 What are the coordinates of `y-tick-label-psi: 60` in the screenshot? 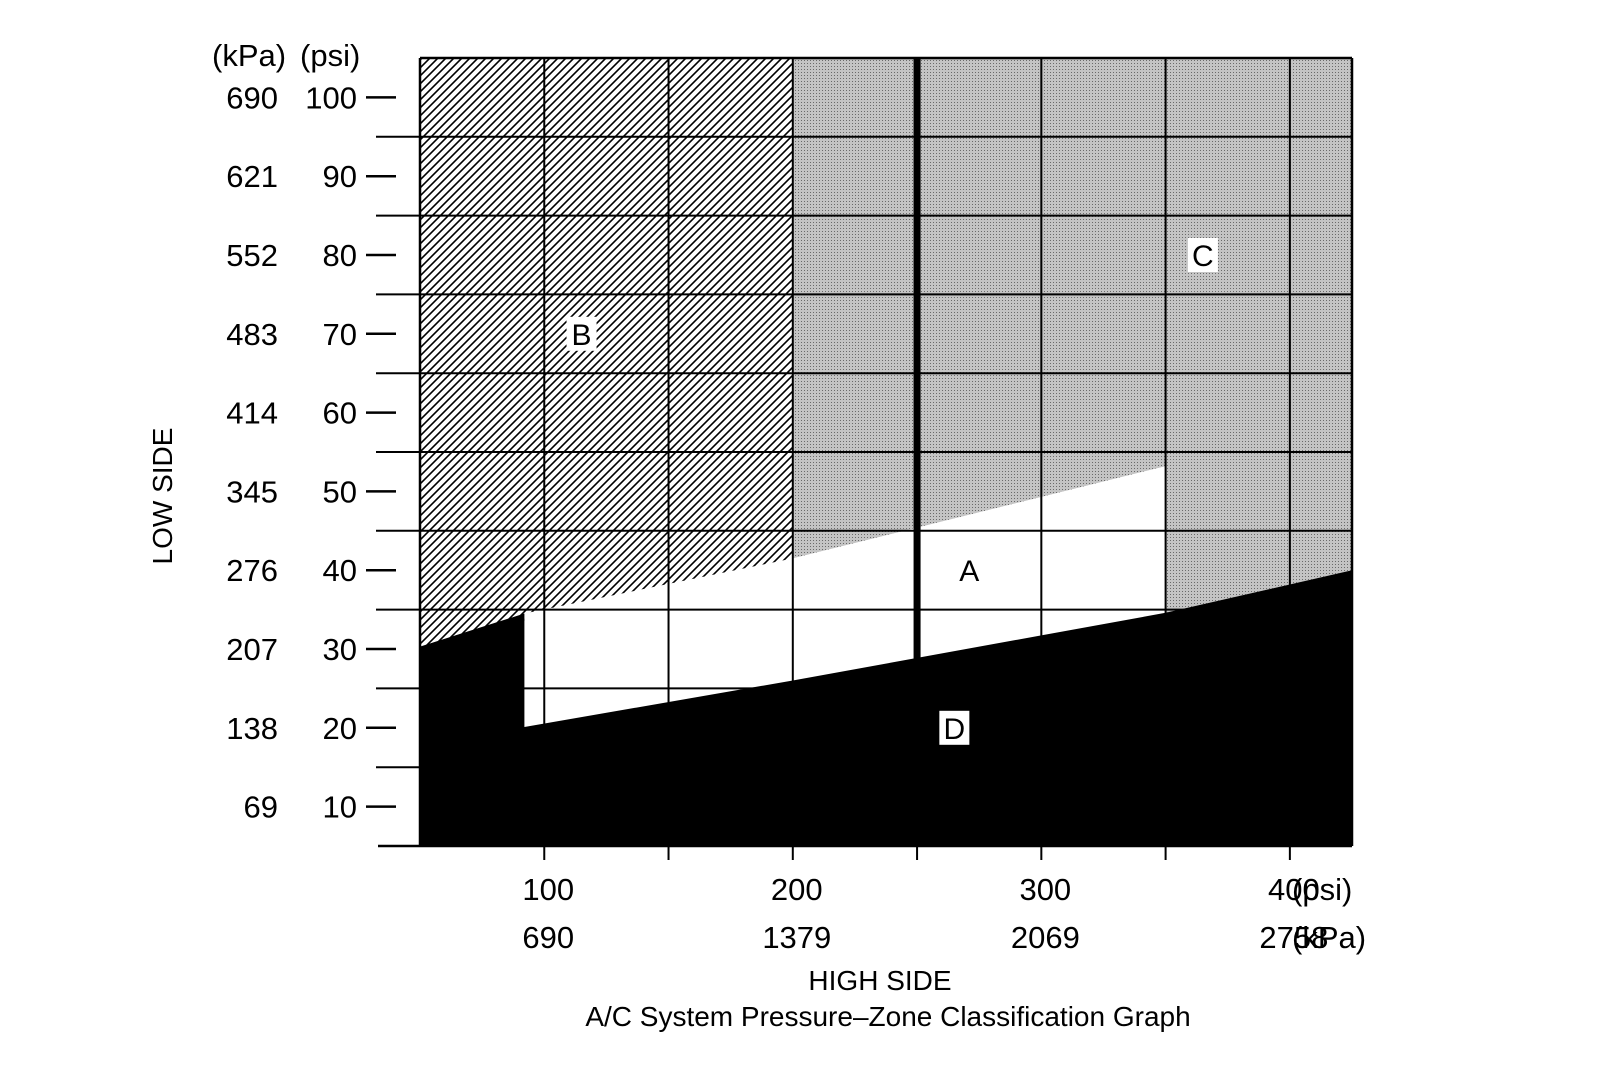 It's located at (340, 413).